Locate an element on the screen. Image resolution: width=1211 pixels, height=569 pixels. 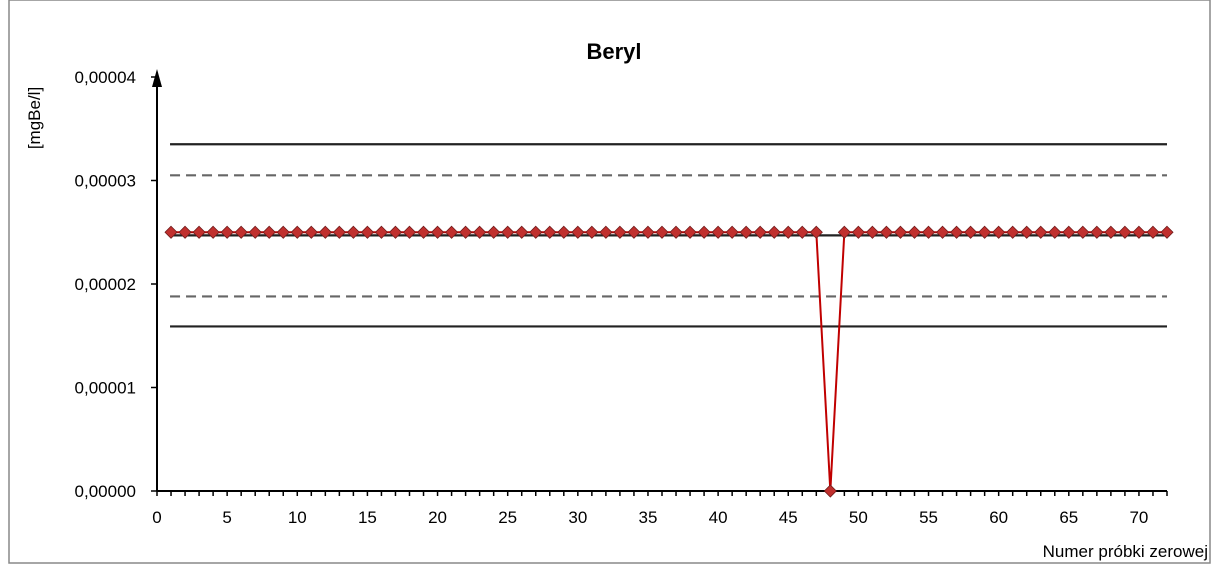
y-axis-title: [mgBe/l] is located at coordinates (34, 118).